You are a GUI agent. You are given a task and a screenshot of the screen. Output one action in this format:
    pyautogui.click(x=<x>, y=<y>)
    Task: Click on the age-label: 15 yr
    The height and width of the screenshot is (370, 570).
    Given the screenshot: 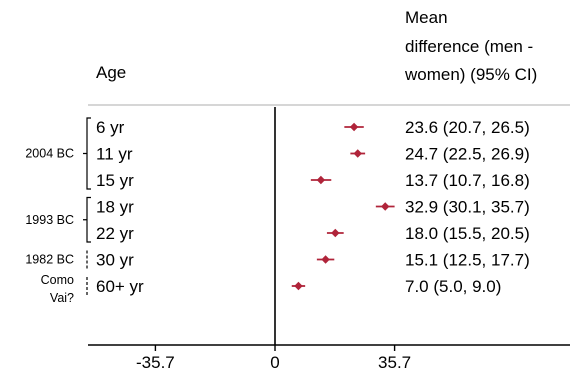 What is the action you would take?
    pyautogui.click(x=115, y=180)
    